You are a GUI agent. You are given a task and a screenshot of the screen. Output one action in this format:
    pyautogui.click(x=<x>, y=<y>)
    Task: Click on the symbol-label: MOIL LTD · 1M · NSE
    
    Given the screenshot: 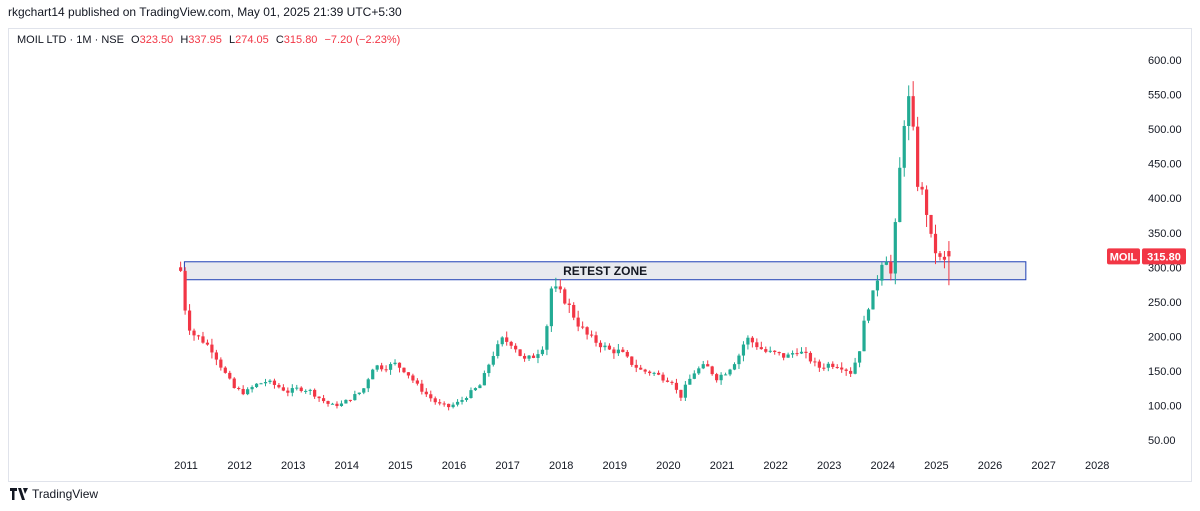 What is the action you would take?
    pyautogui.click(x=70, y=40)
    